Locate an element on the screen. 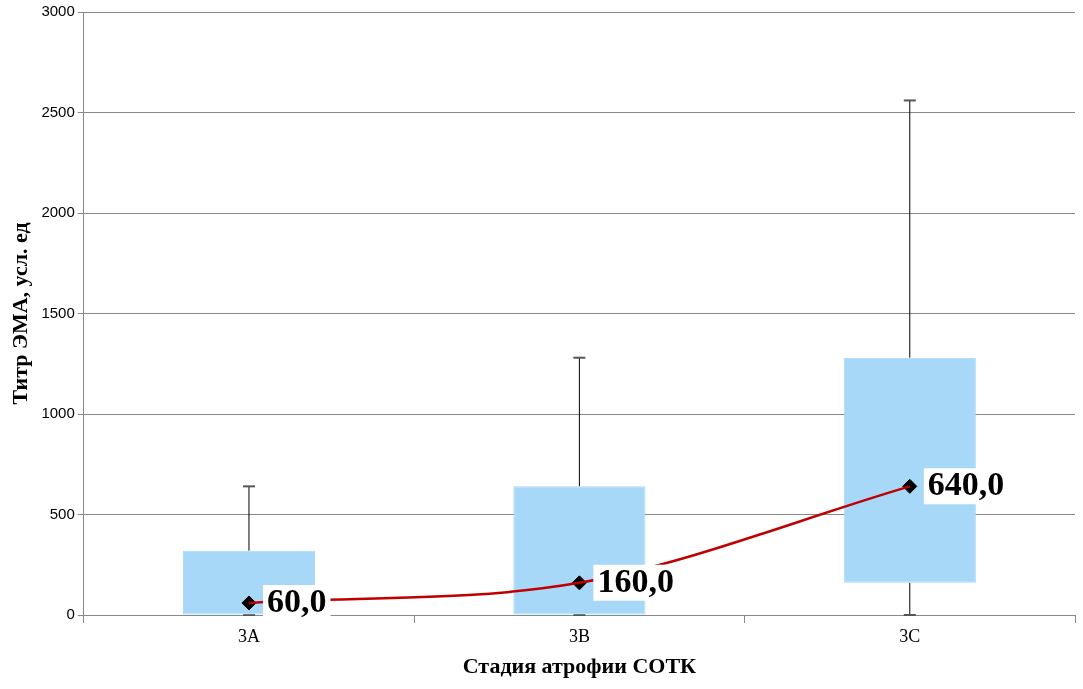 Image resolution: width=1083 pixels, height=689 pixels. y-tick-label: 0 is located at coordinates (70, 614).